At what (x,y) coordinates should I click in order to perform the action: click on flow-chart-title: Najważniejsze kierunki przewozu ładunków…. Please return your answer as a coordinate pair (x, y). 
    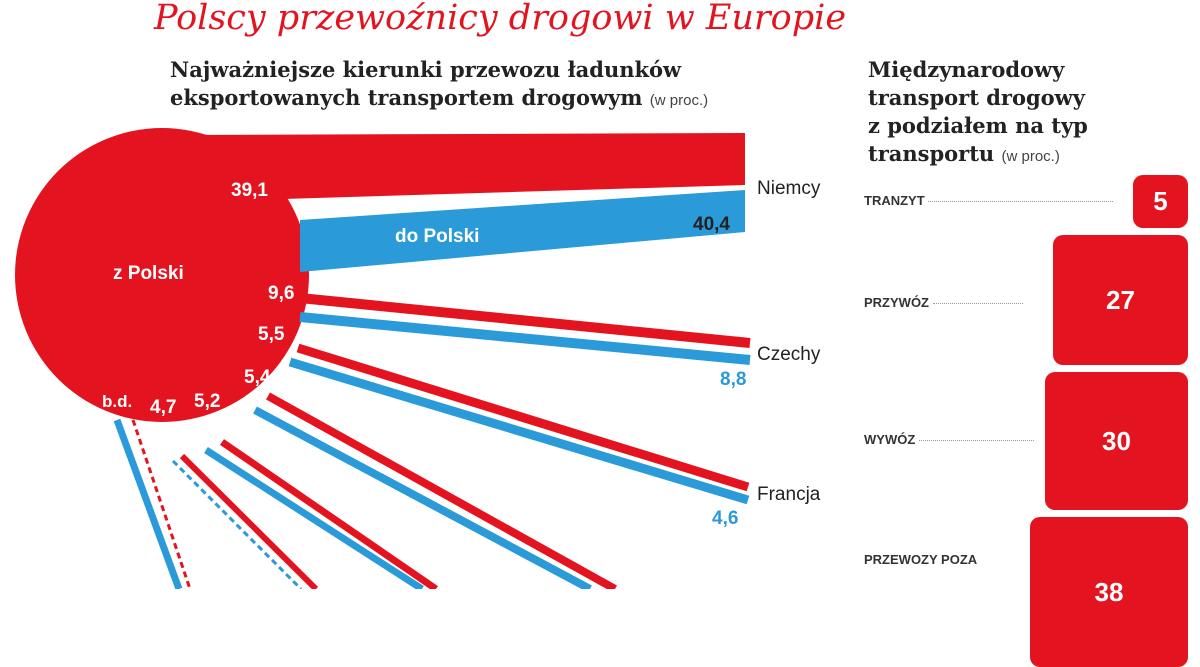
    Looking at the image, I should click on (439, 85).